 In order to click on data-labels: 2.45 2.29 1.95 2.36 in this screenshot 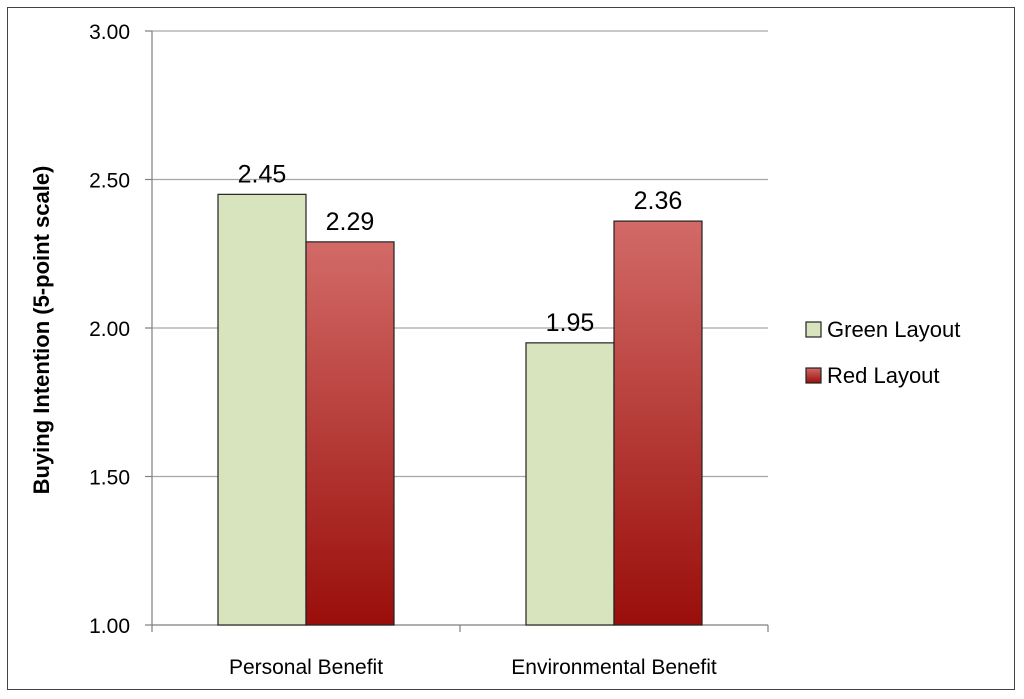, I will do `click(460, 248)`.